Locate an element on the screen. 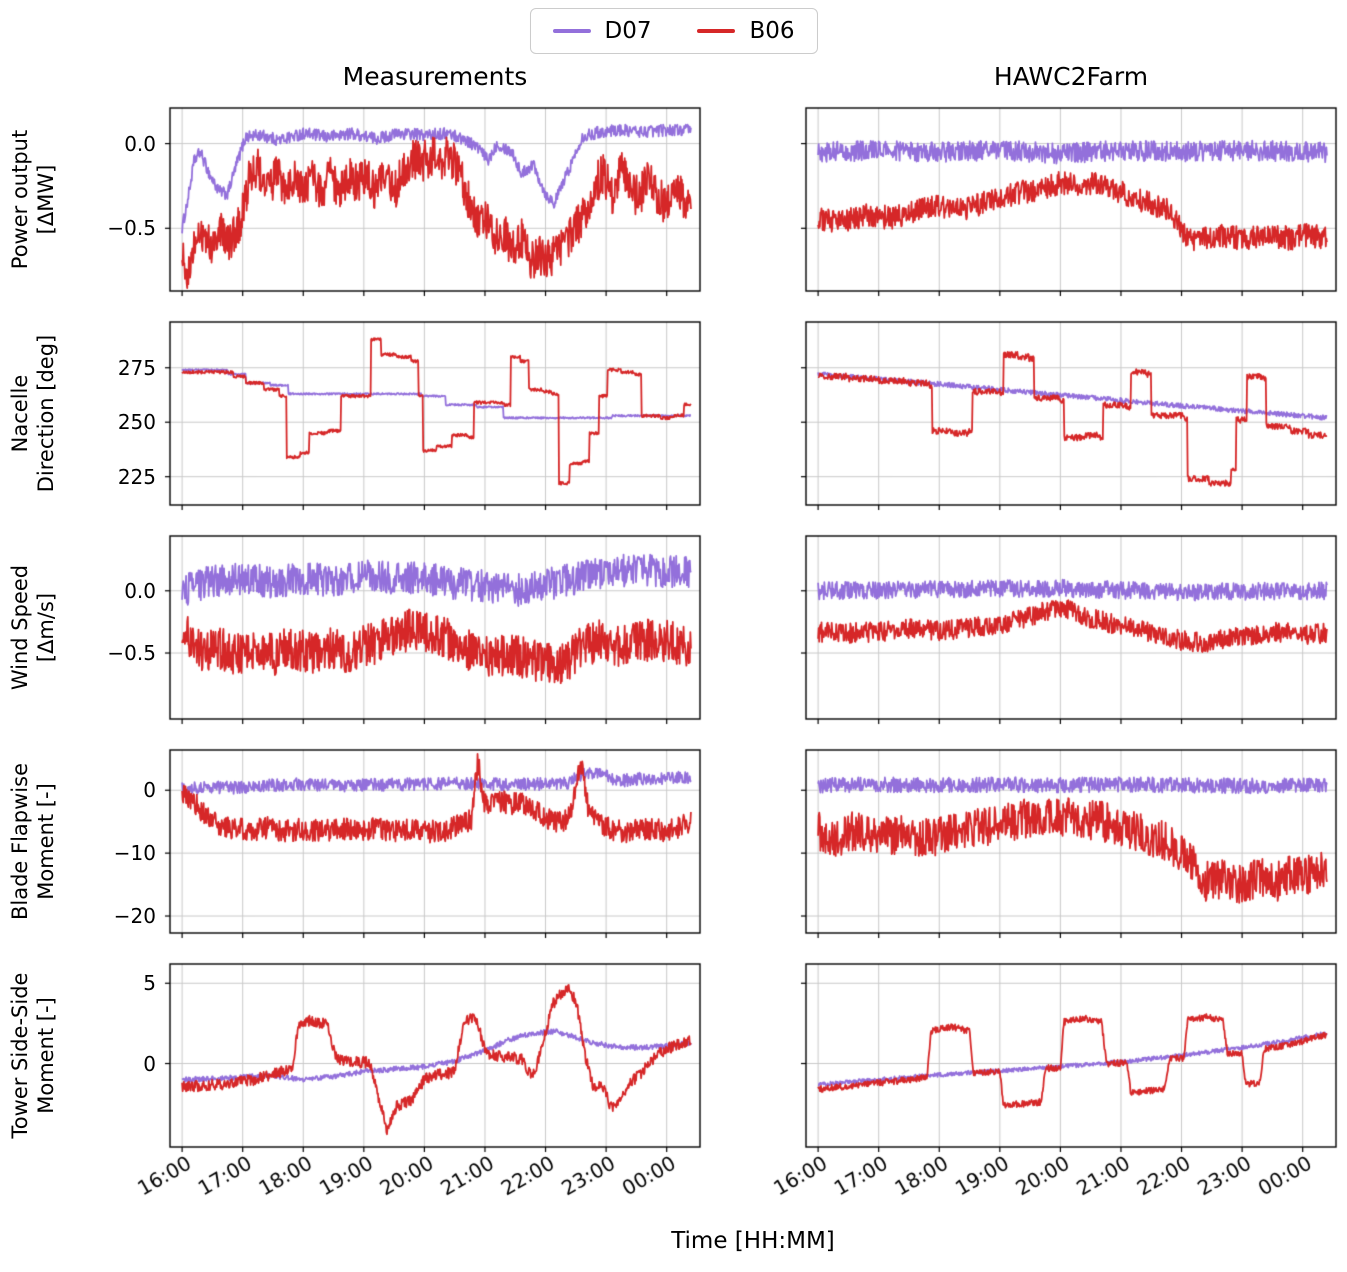 This screenshot has width=1347, height=1272. panel-tower-side-side-hawc2farm is located at coordinates (1066, 1060).